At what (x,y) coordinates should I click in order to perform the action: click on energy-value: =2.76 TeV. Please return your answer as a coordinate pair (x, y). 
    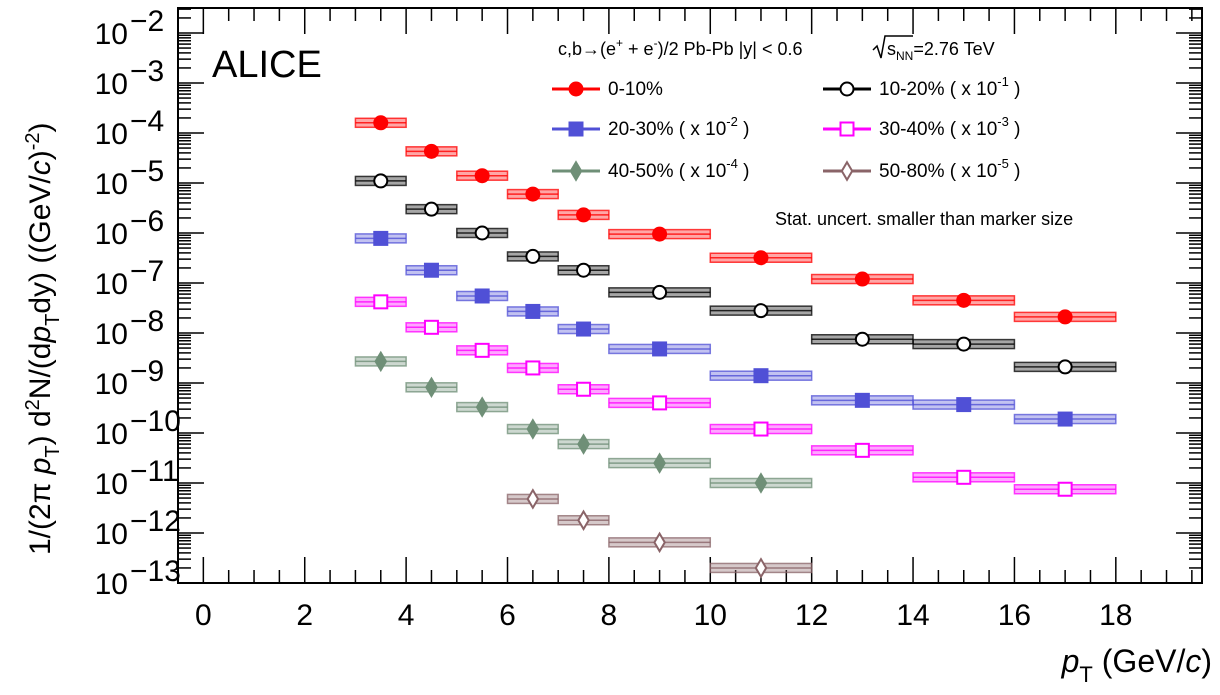
    Looking at the image, I should click on (953, 49).